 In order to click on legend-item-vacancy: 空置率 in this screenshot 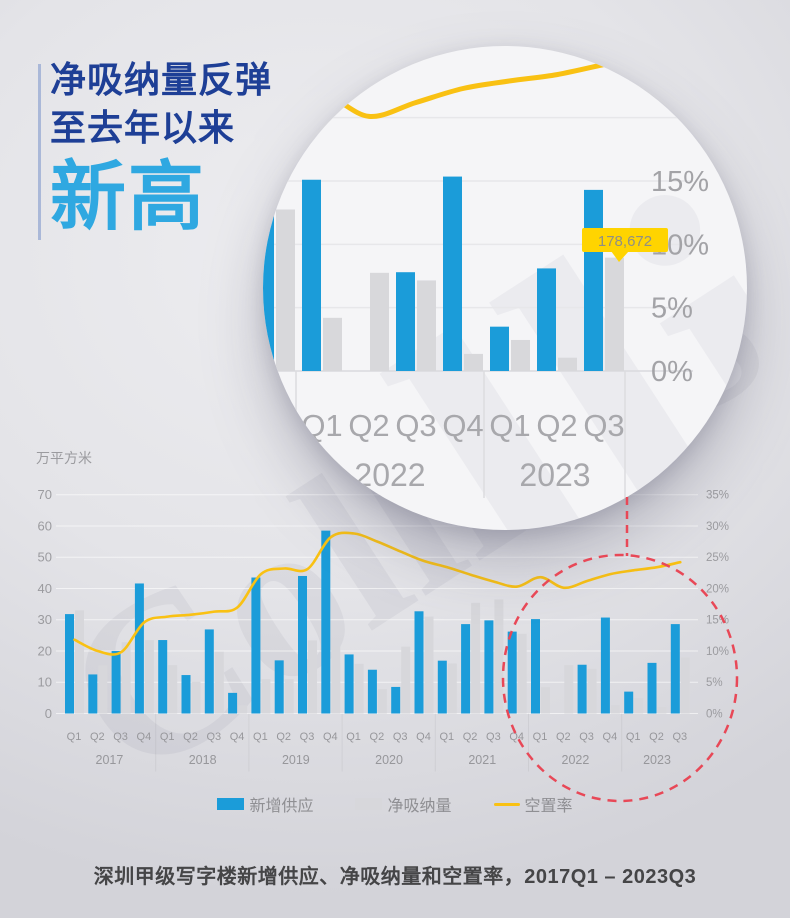, I will do `click(533, 804)`.